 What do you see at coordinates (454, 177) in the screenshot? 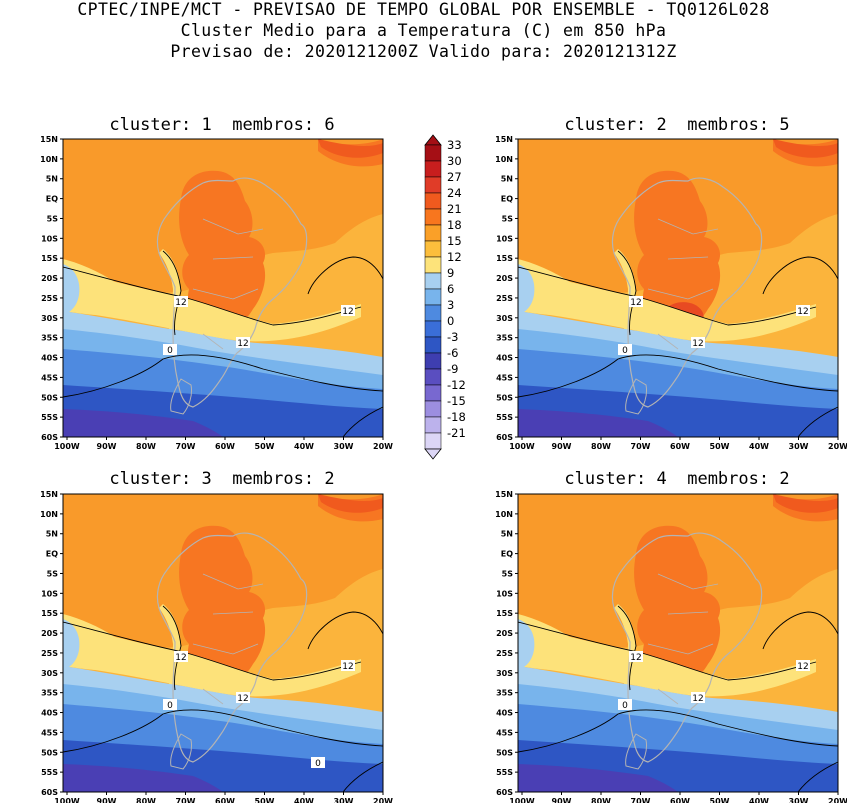
I see `colorbar-label: 27` at bounding box center [454, 177].